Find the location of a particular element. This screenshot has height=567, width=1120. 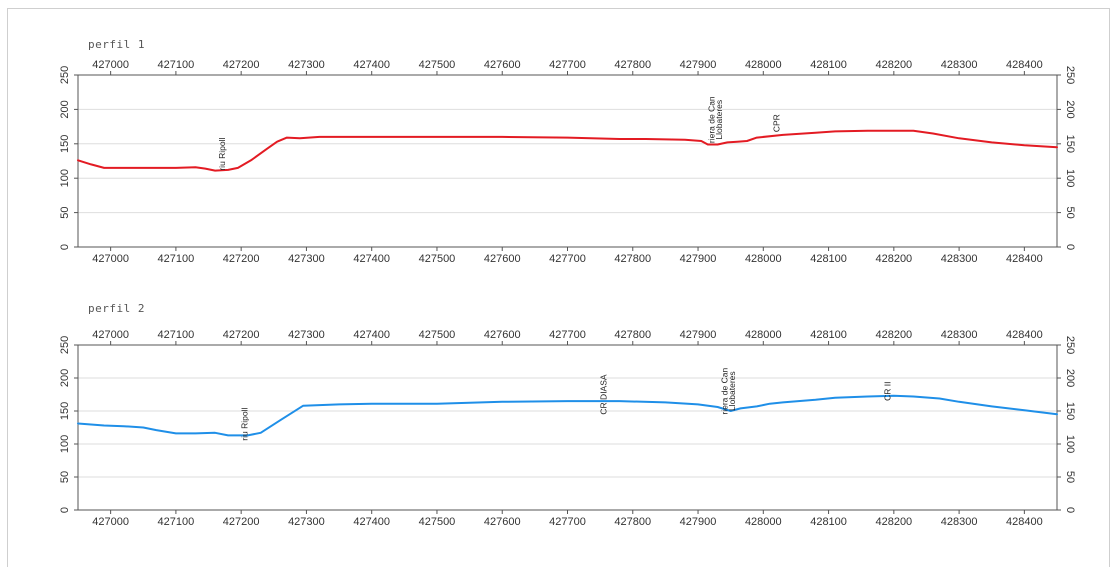

annotation-label: CR DIASA is located at coordinates (604, 394).